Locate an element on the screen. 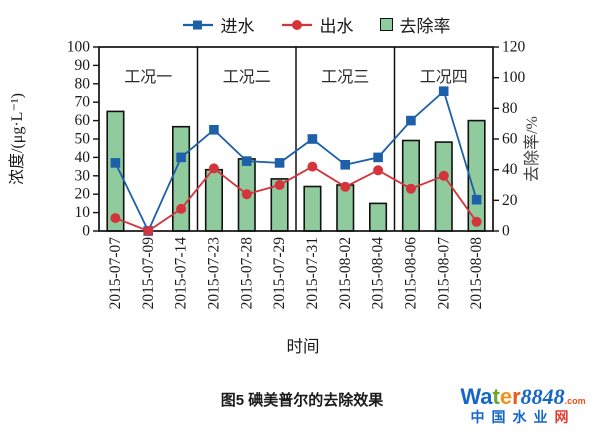  watermark-part: .com is located at coordinates (575, 401).